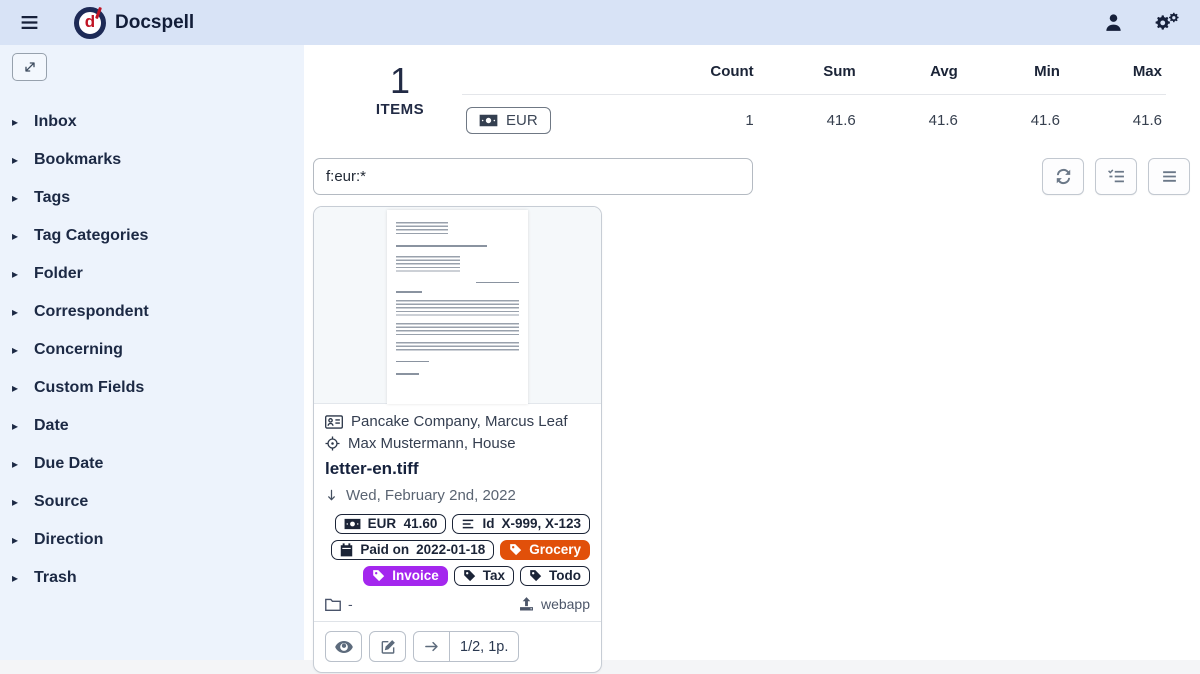  I want to click on sidebar-item-label: Tag Categories, so click(91, 235).